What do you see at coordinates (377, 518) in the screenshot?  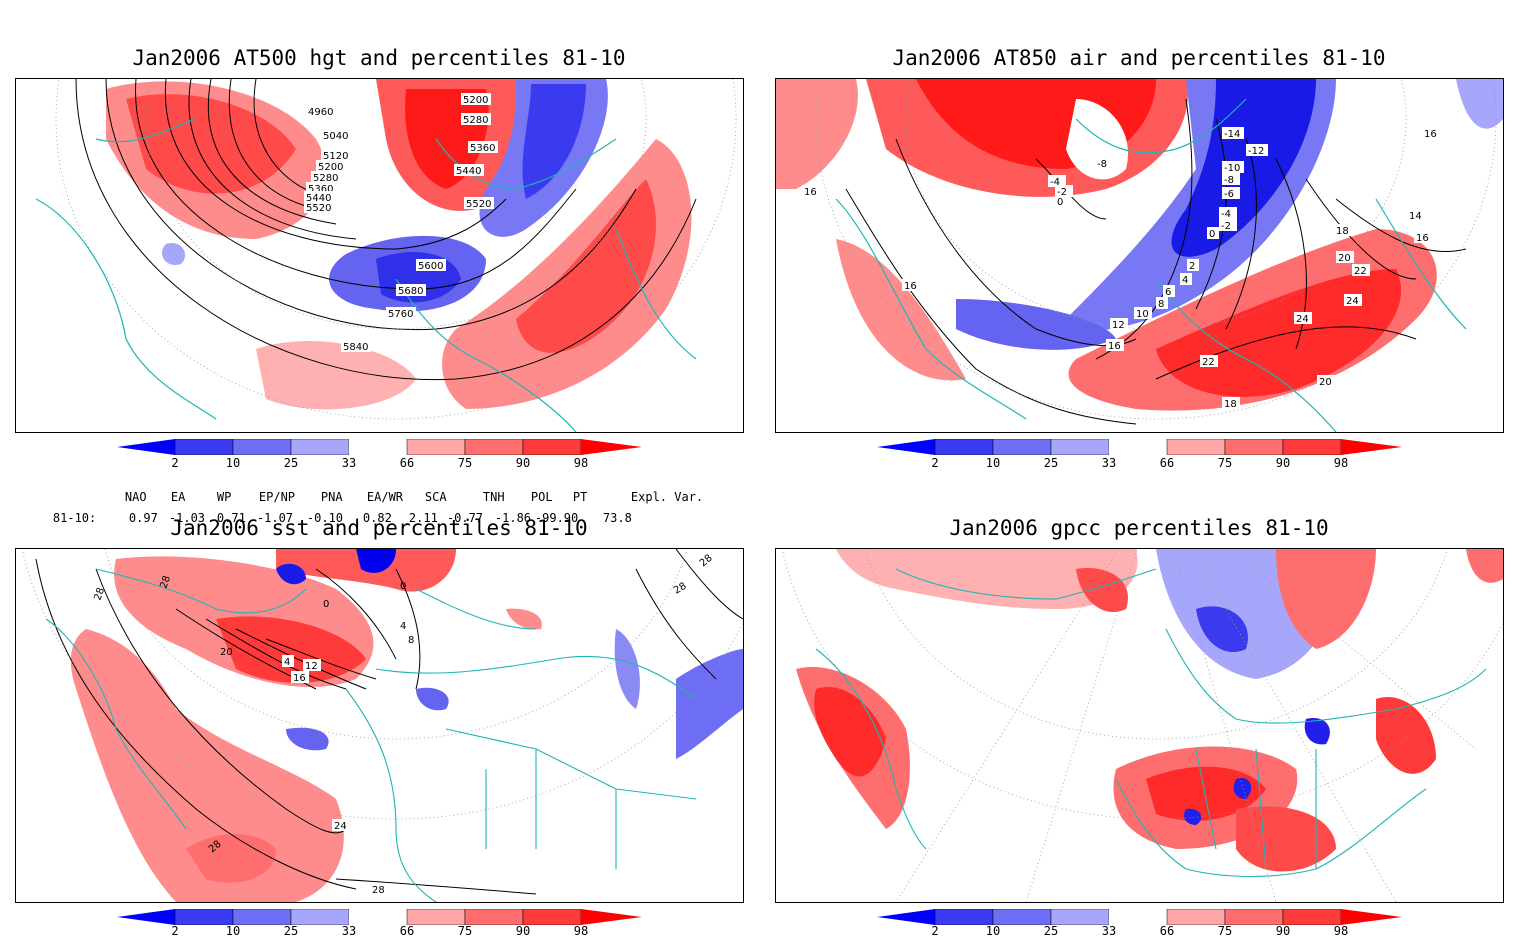 I see `tele-value: 0.82` at bounding box center [377, 518].